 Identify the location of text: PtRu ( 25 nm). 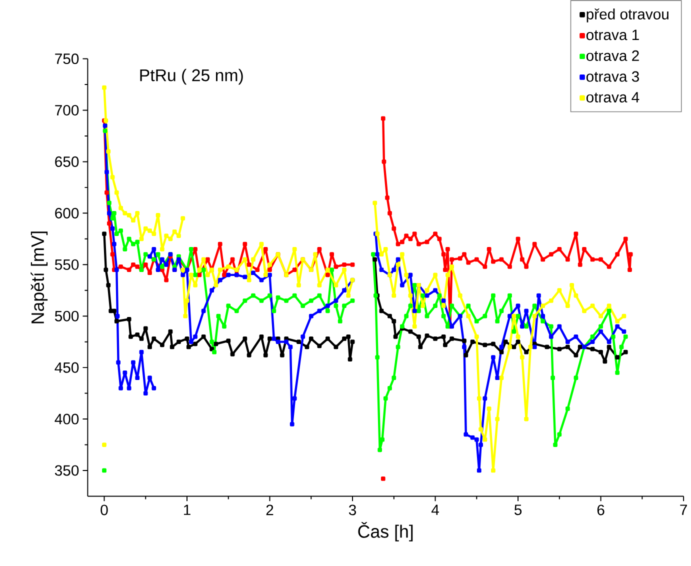
(191, 76).